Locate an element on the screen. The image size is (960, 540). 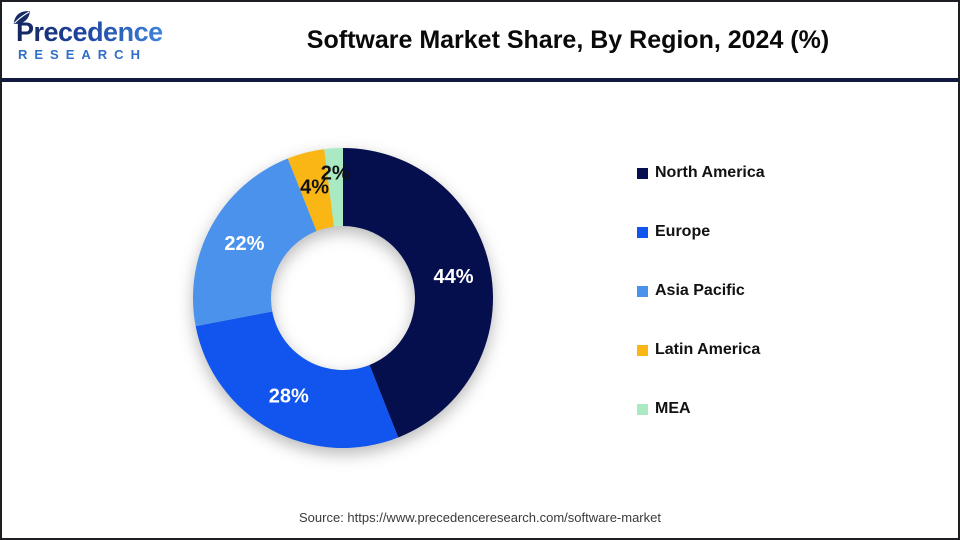
legend-item-asia-pacific: Asia Pacific is located at coordinates (701, 291).